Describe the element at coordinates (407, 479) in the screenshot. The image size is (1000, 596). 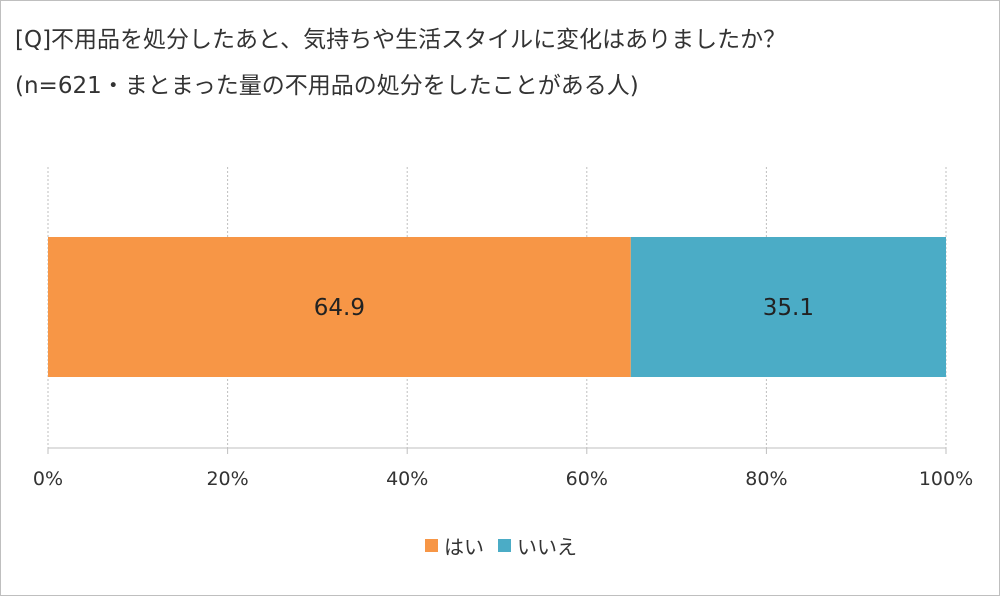
I see `x-tick-label-40: 40%` at that location.